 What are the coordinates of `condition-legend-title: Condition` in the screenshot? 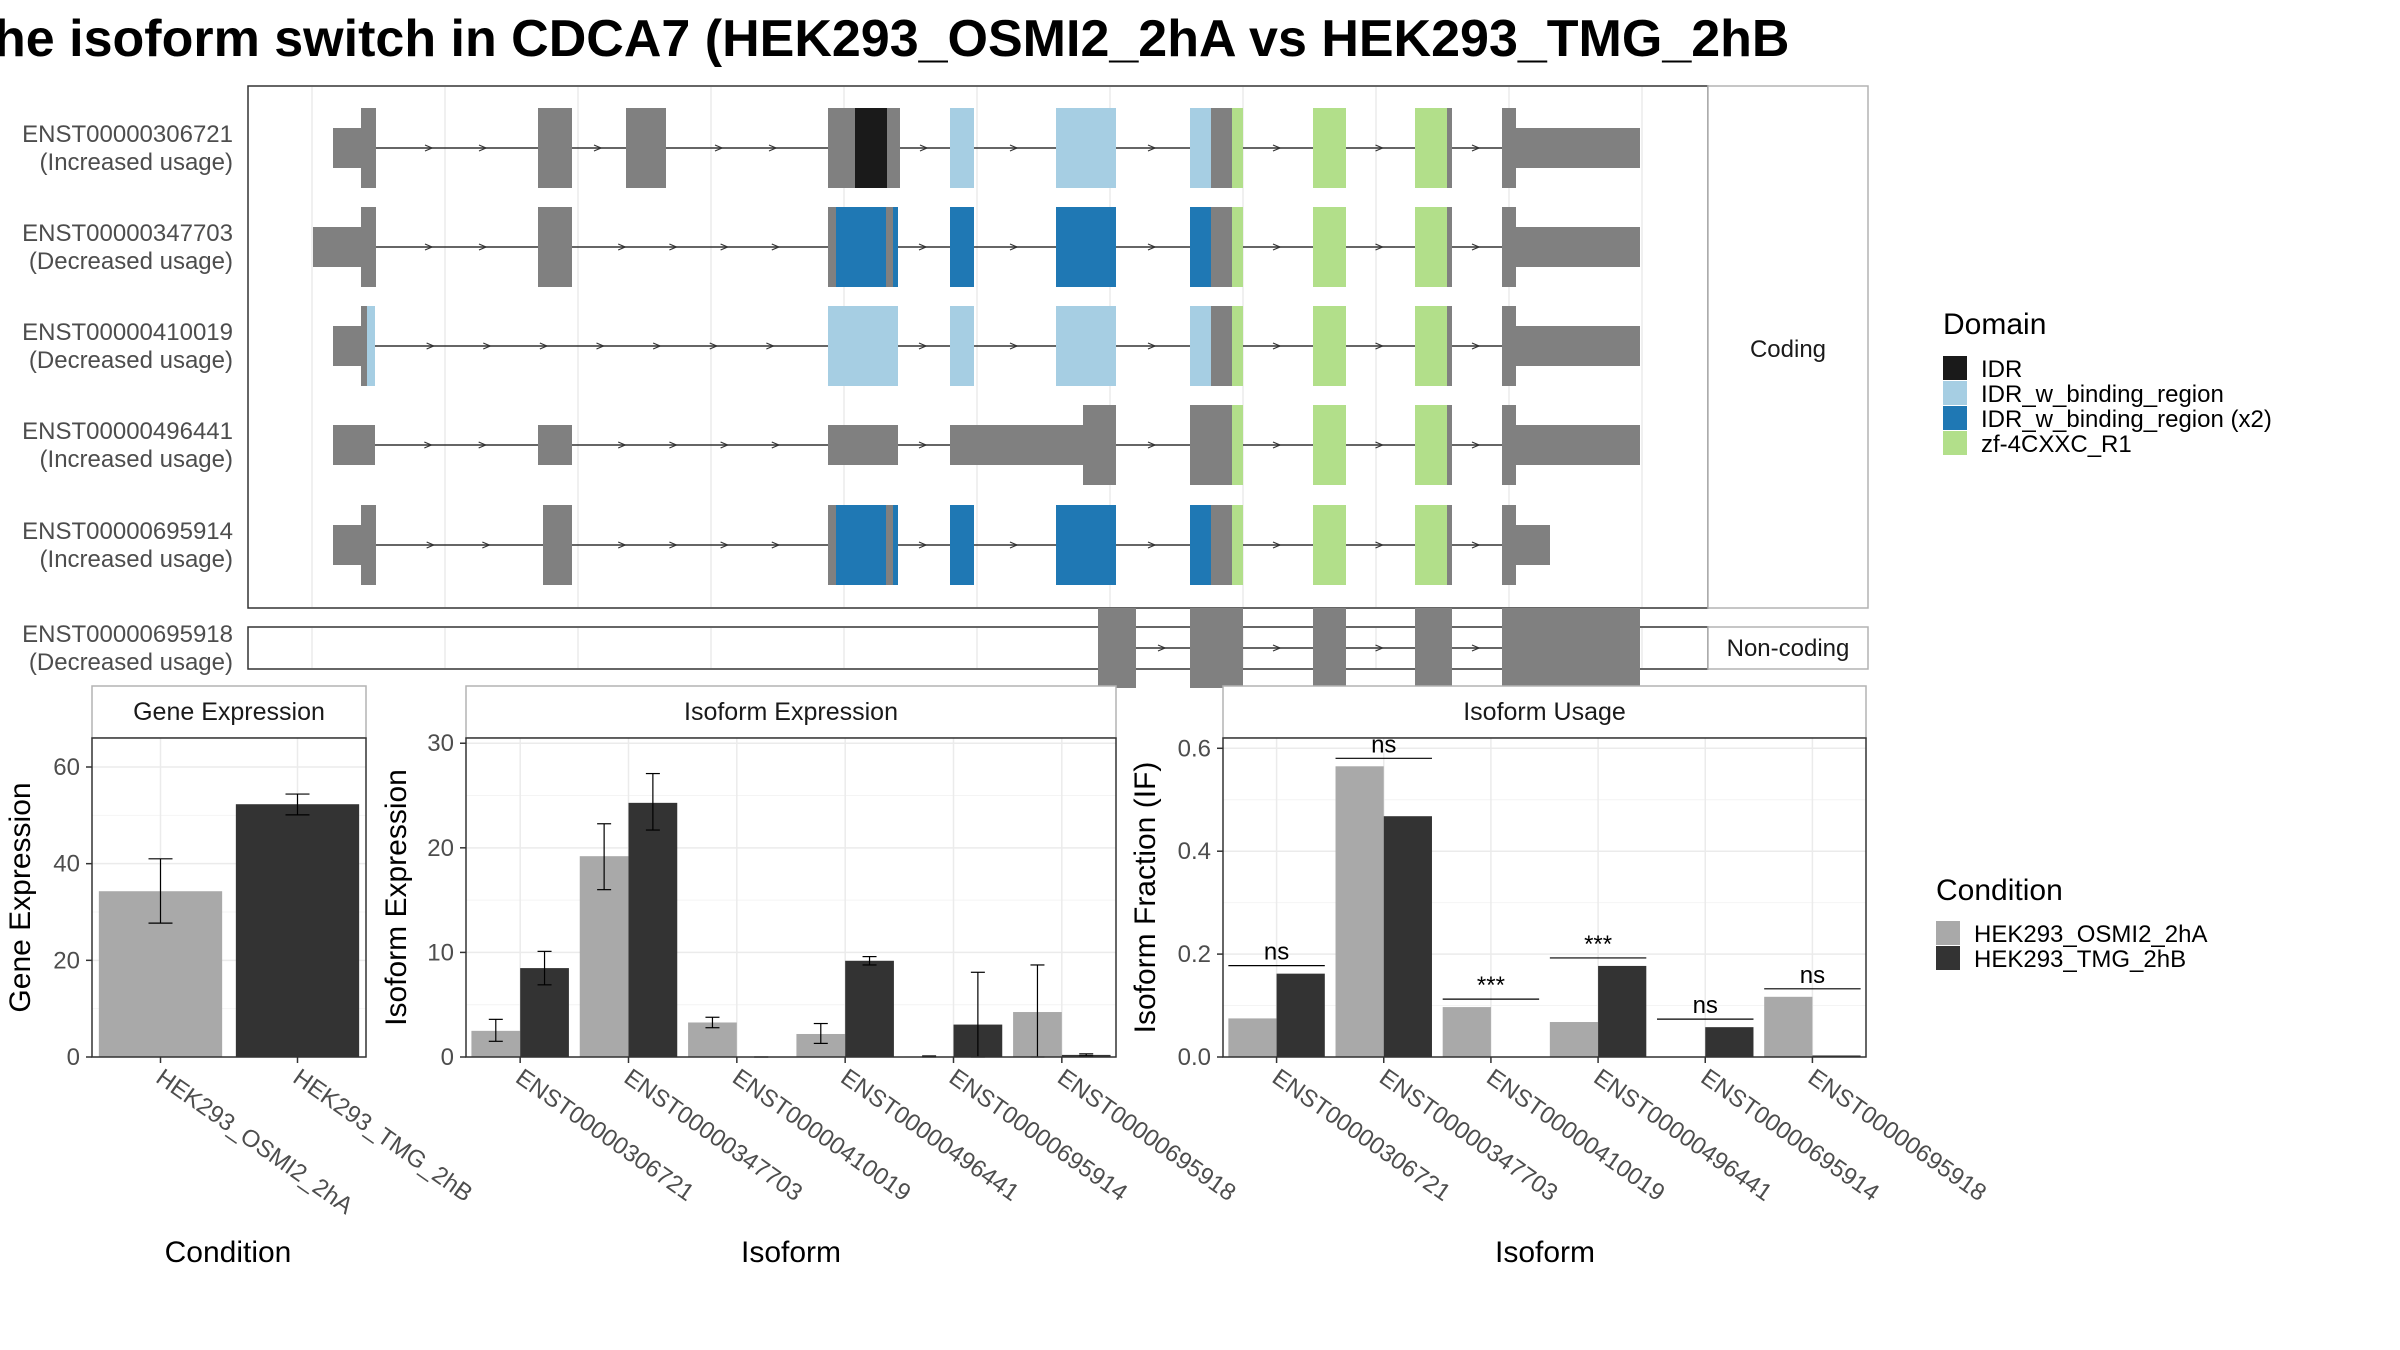 It's located at (1999, 890).